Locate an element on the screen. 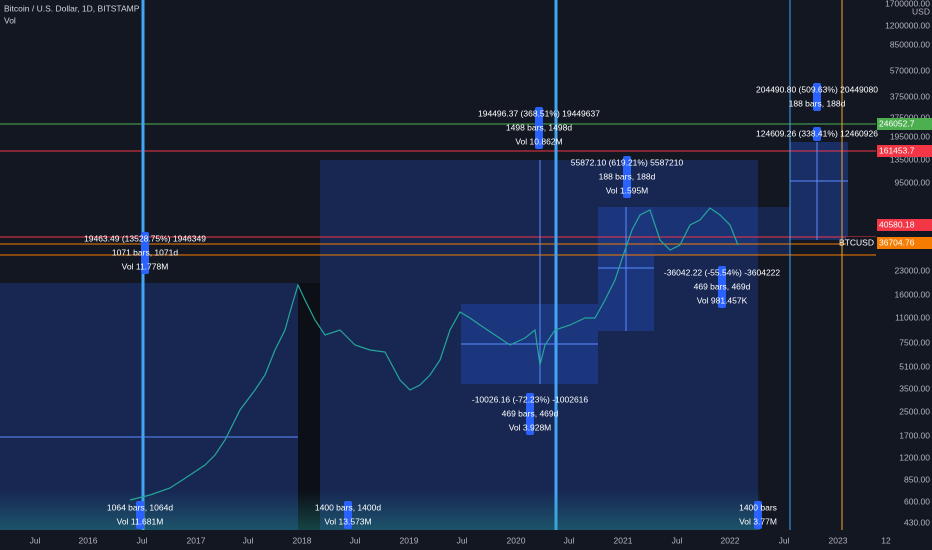 The height and width of the screenshot is (550, 932). y-tick-label: 7500.00 is located at coordinates (914, 342).